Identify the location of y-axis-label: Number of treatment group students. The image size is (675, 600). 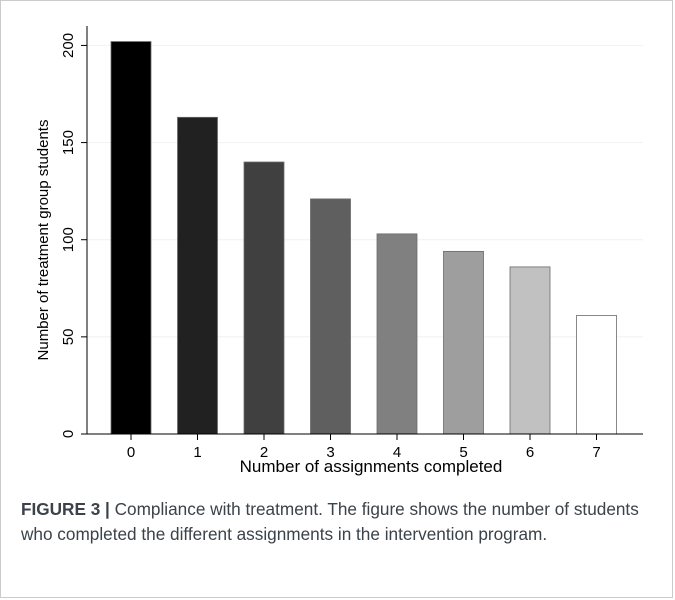
(43, 240).